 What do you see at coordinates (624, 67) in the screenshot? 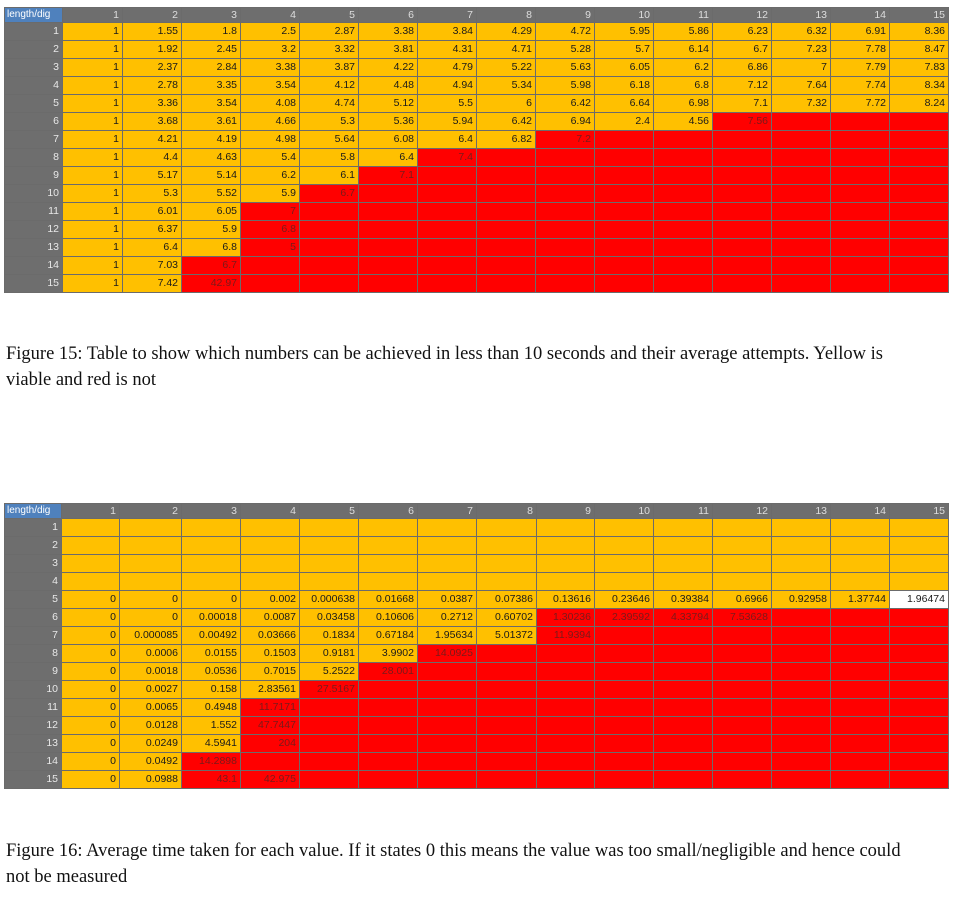
I see `table-cell: 6.05` at bounding box center [624, 67].